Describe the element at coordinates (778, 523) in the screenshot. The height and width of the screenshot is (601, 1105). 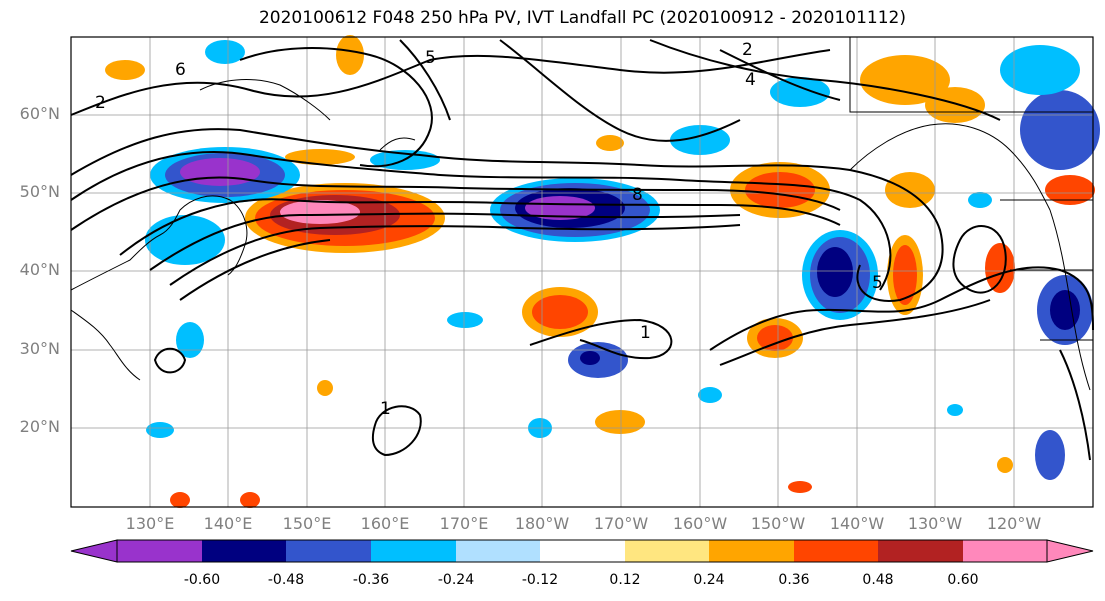
I see `lon-label: 150°W` at that location.